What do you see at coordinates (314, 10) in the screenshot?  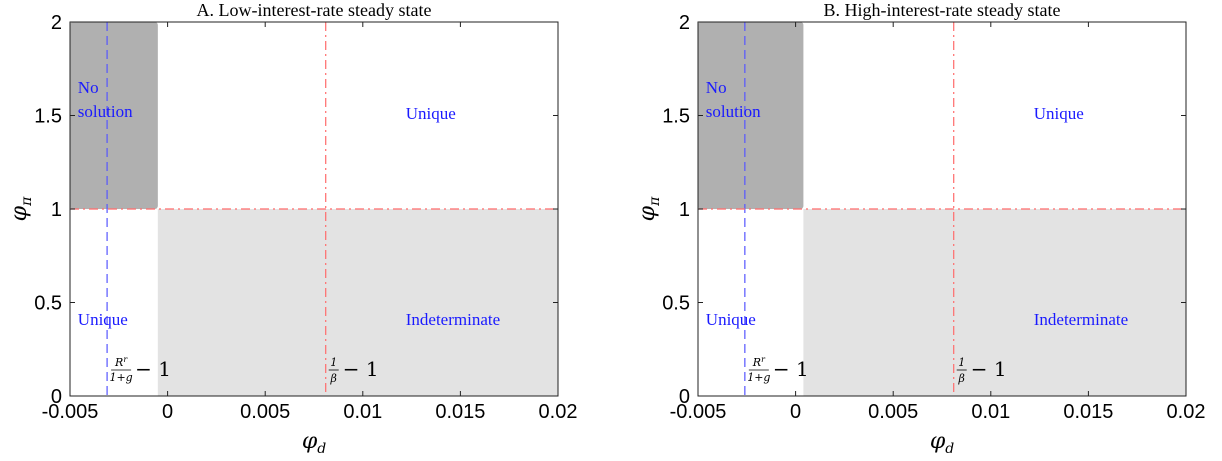 I see `chart-title: A. Low-interest-rate steady state` at bounding box center [314, 10].